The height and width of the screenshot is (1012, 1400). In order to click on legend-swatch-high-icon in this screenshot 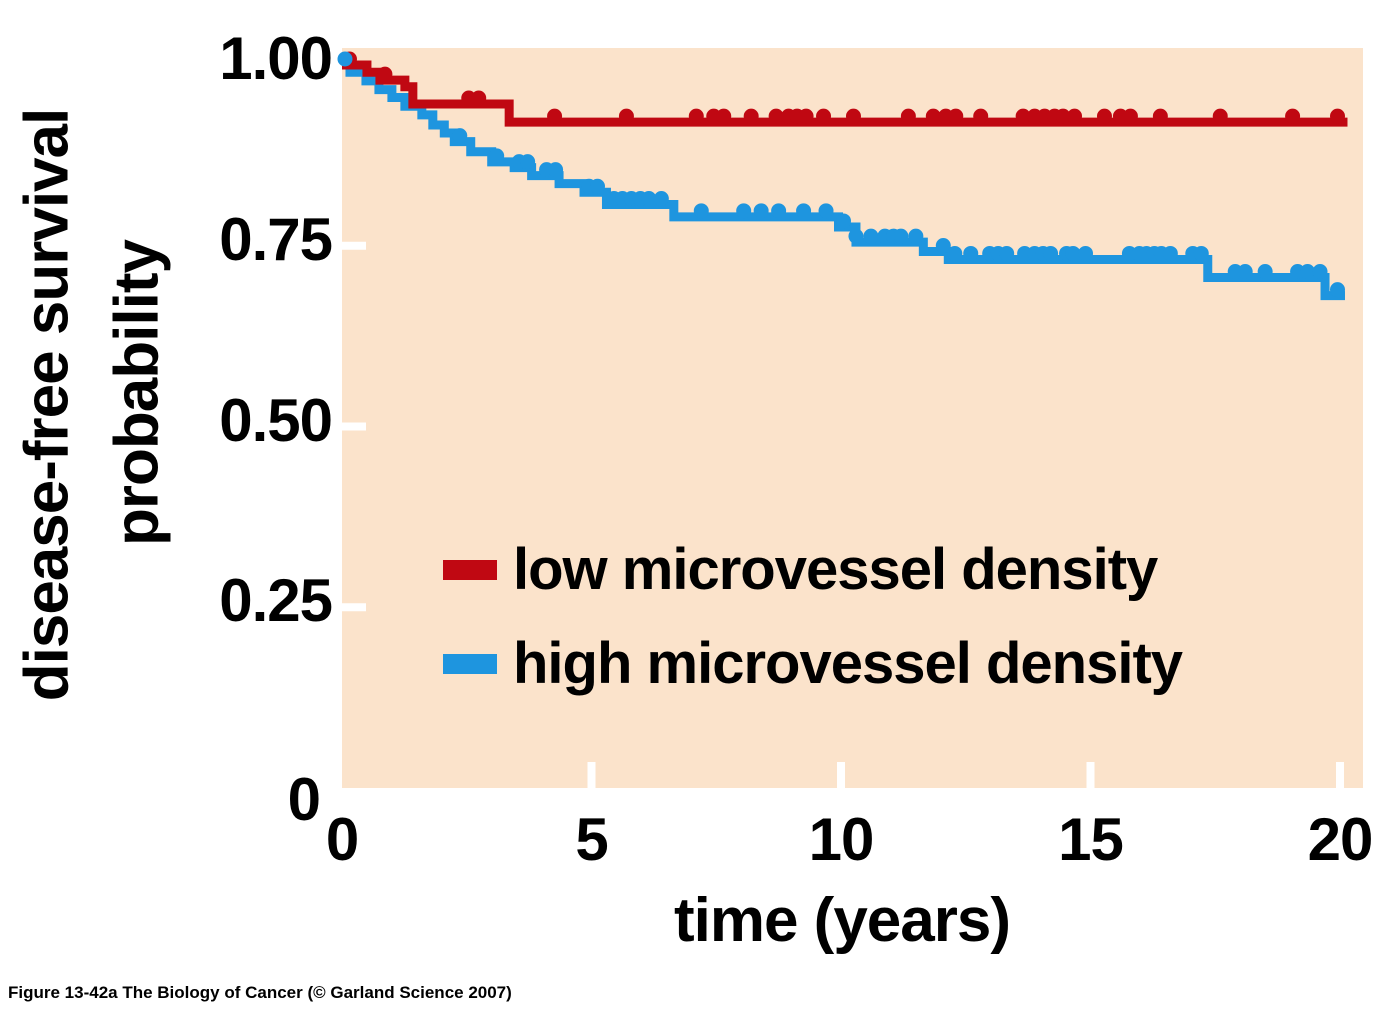, I will do `click(470, 664)`.